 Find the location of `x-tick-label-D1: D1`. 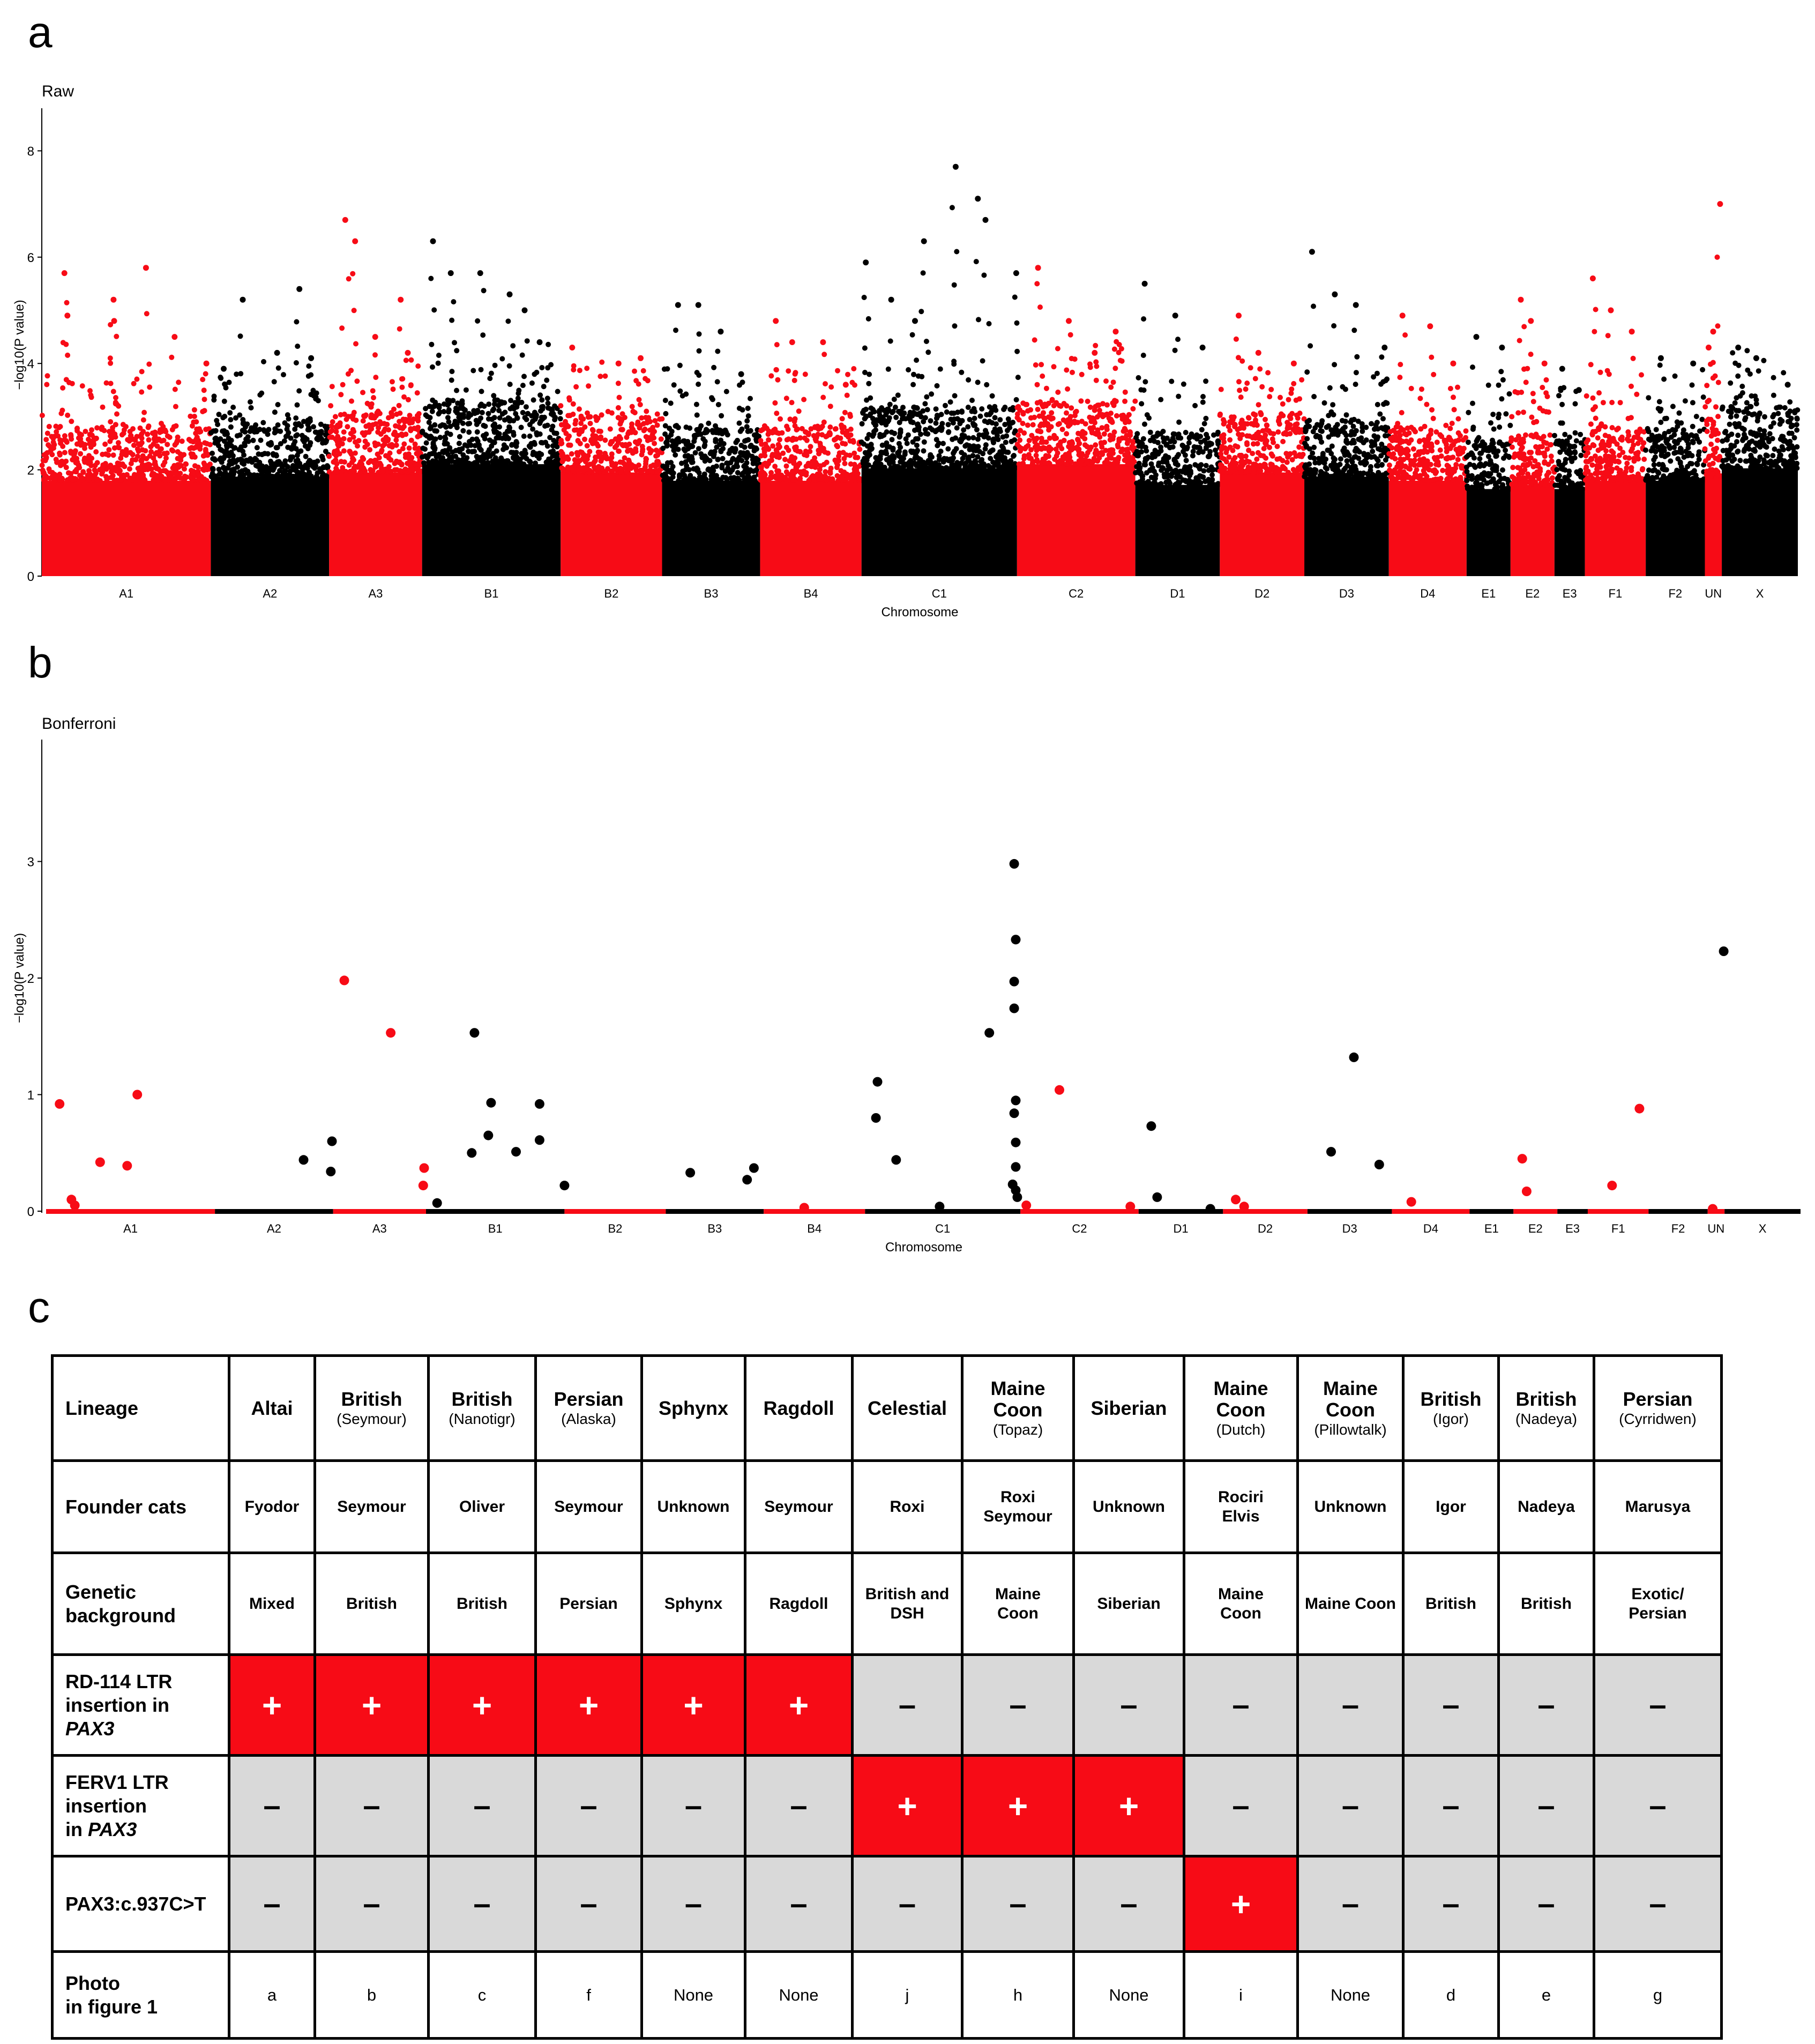

x-tick-label-D1: D1 is located at coordinates (1177, 593).